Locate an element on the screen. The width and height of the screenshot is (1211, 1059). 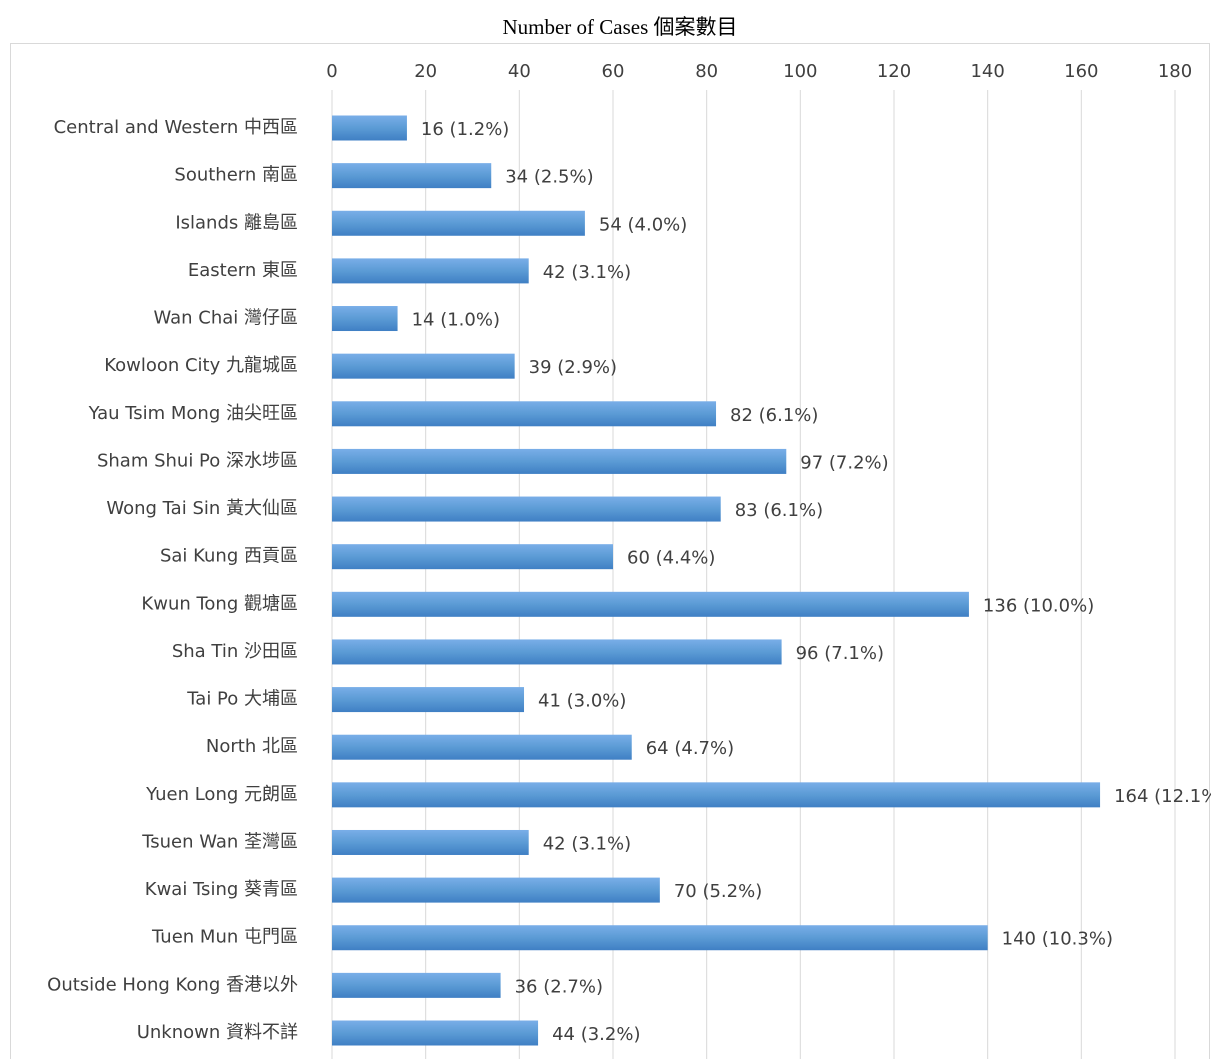
y-tick-label: Tuen Mun 屯門區 is located at coordinates (224, 937).